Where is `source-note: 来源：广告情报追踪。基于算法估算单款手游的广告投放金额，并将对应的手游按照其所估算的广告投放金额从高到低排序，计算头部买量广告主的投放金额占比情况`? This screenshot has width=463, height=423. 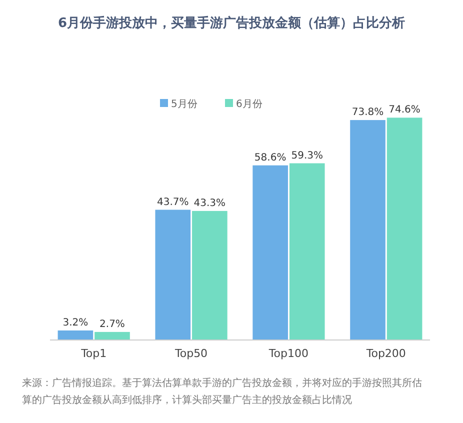 source-note: 来源：广告情报追踪。基于算法估算单款手游的广告投放金额，并将对应的手游按照其所估算的广告投放金额从高到低排序，计算头部买量广告主的投放金额占比情况 is located at coordinates (222, 391).